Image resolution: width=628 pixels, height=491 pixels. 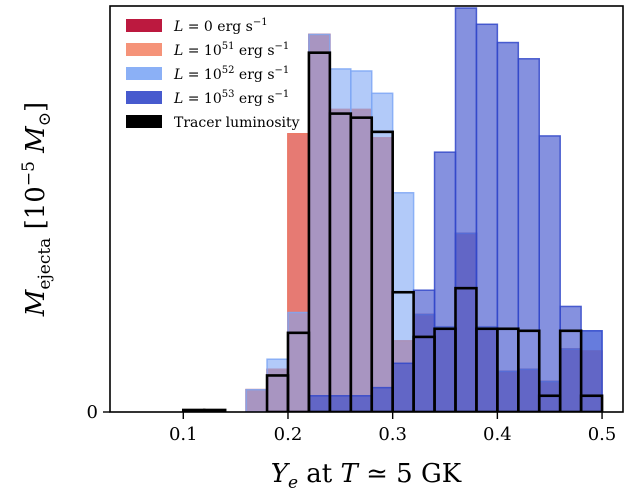 What do you see at coordinates (392, 434) in the screenshot?
I see `x-tick-label-2: 0.3` at bounding box center [392, 434].